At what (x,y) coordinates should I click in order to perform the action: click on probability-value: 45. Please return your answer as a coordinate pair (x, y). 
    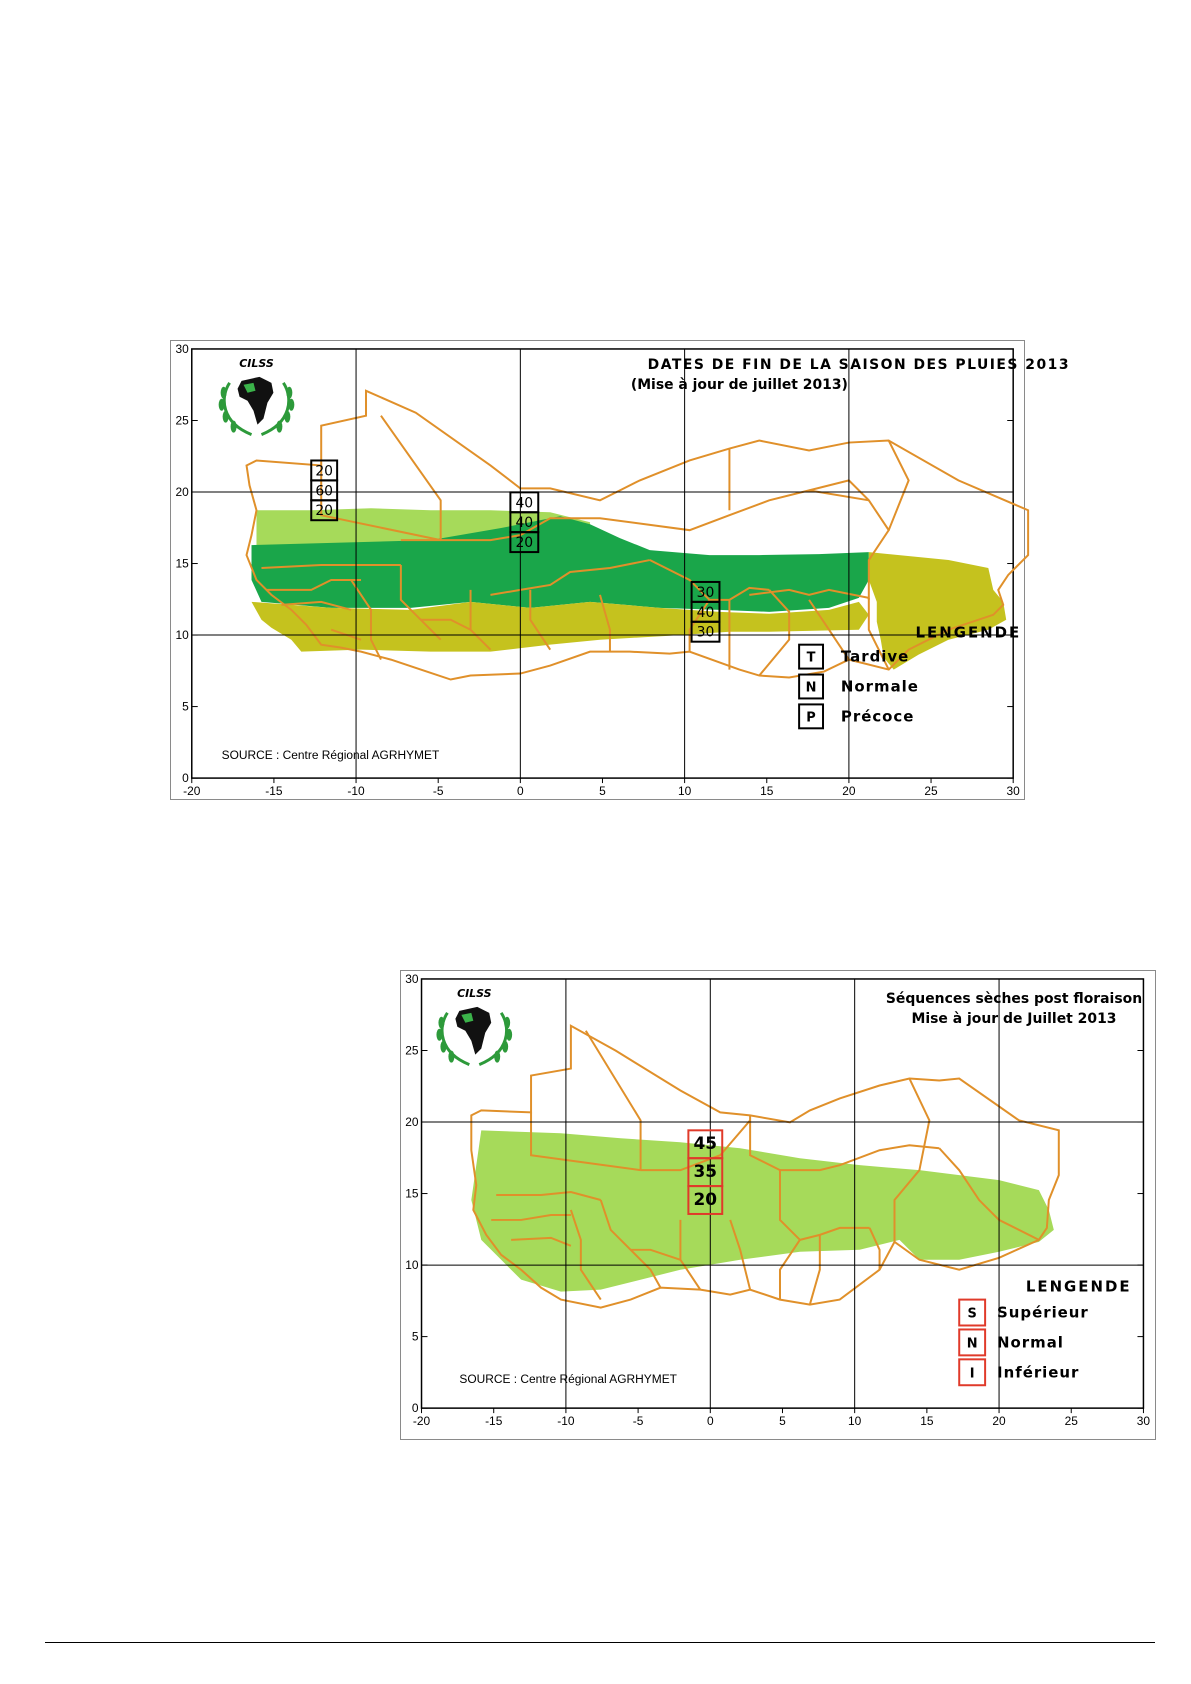
    Looking at the image, I should click on (706, 1143).